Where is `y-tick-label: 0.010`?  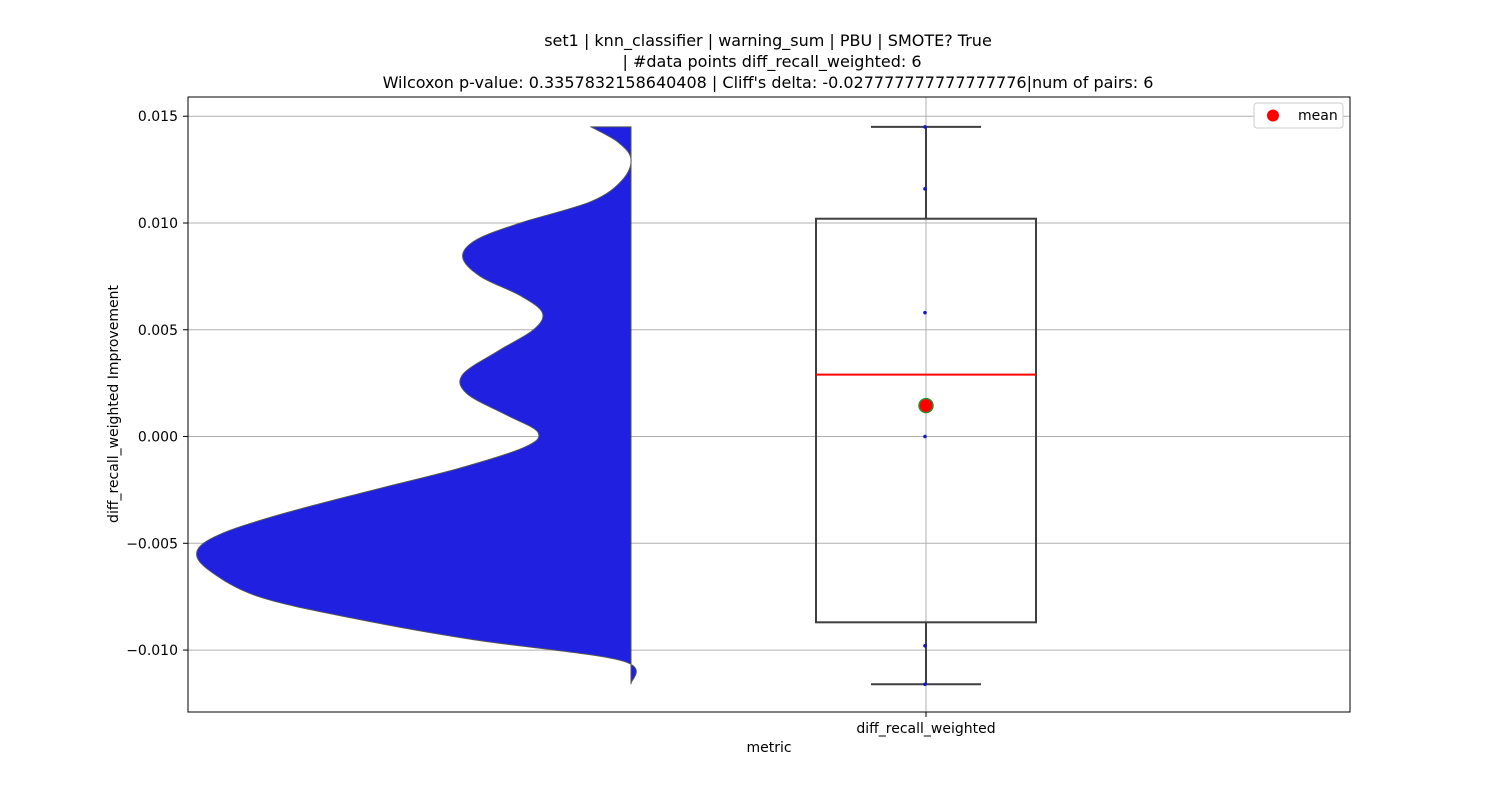
y-tick-label: 0.010 is located at coordinates (158, 224).